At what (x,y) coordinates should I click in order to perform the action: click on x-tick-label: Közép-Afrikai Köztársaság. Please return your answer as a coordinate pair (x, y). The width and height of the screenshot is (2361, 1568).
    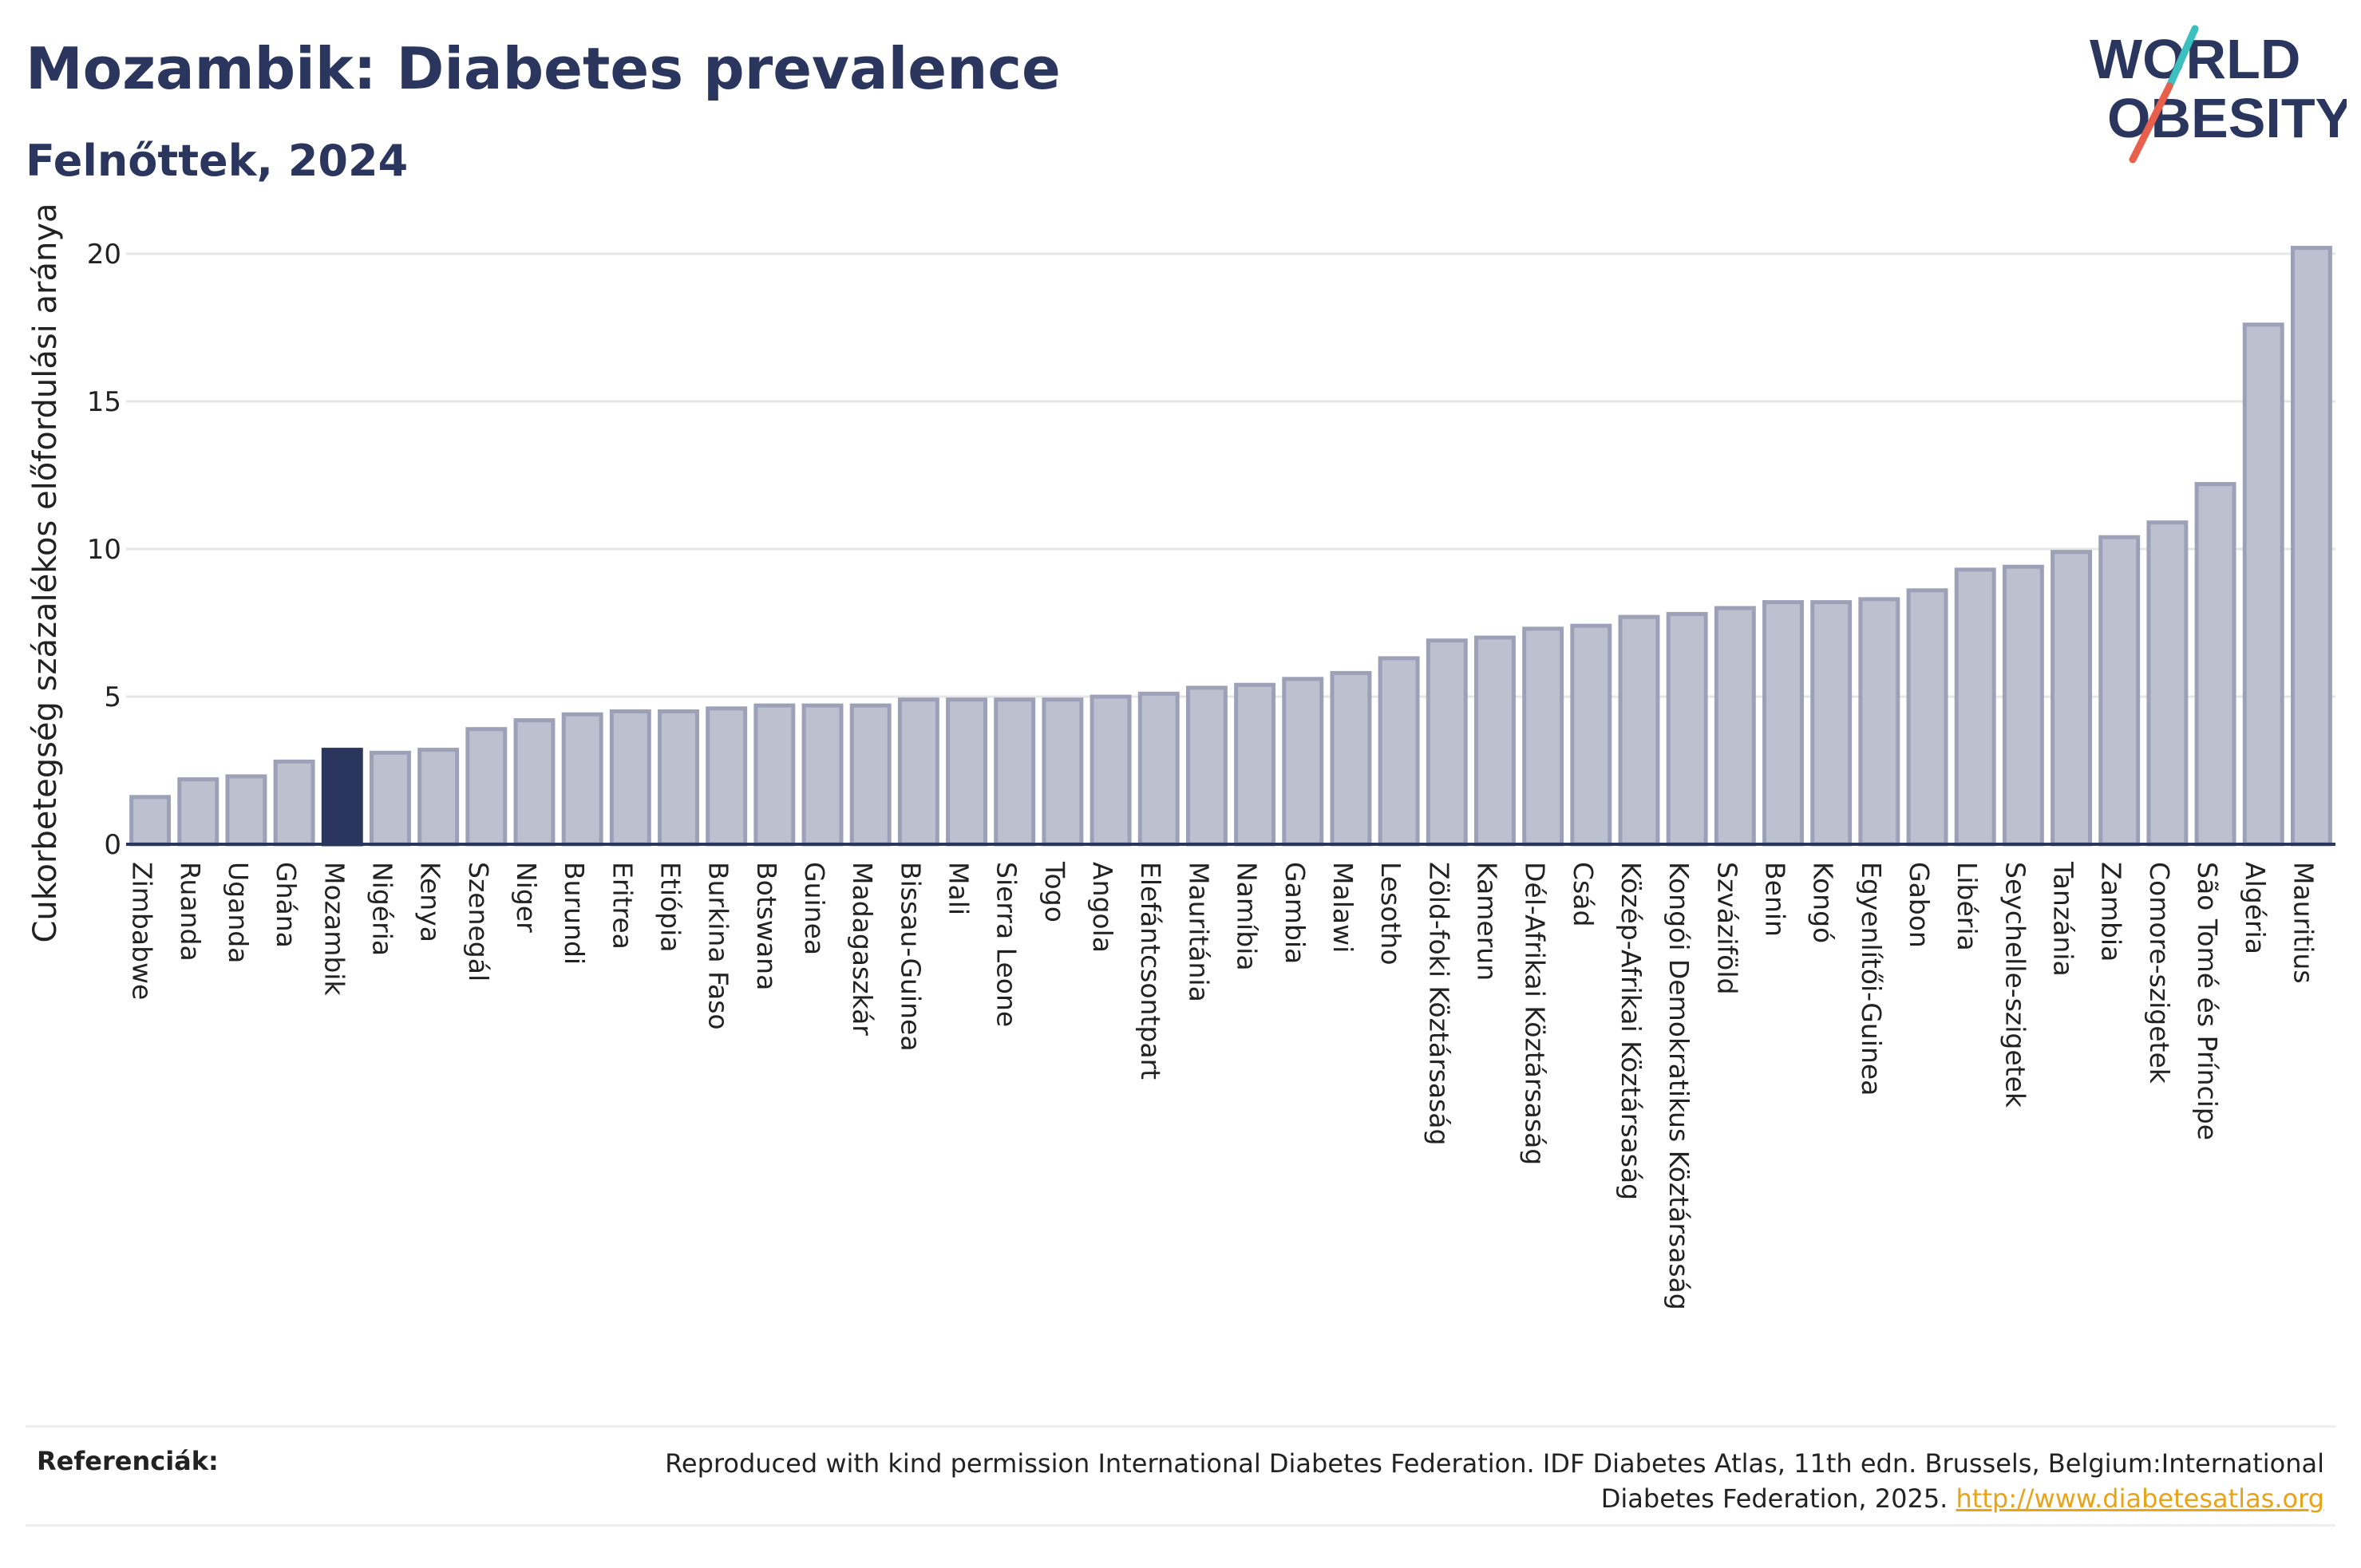
    Looking at the image, I should click on (1631, 1031).